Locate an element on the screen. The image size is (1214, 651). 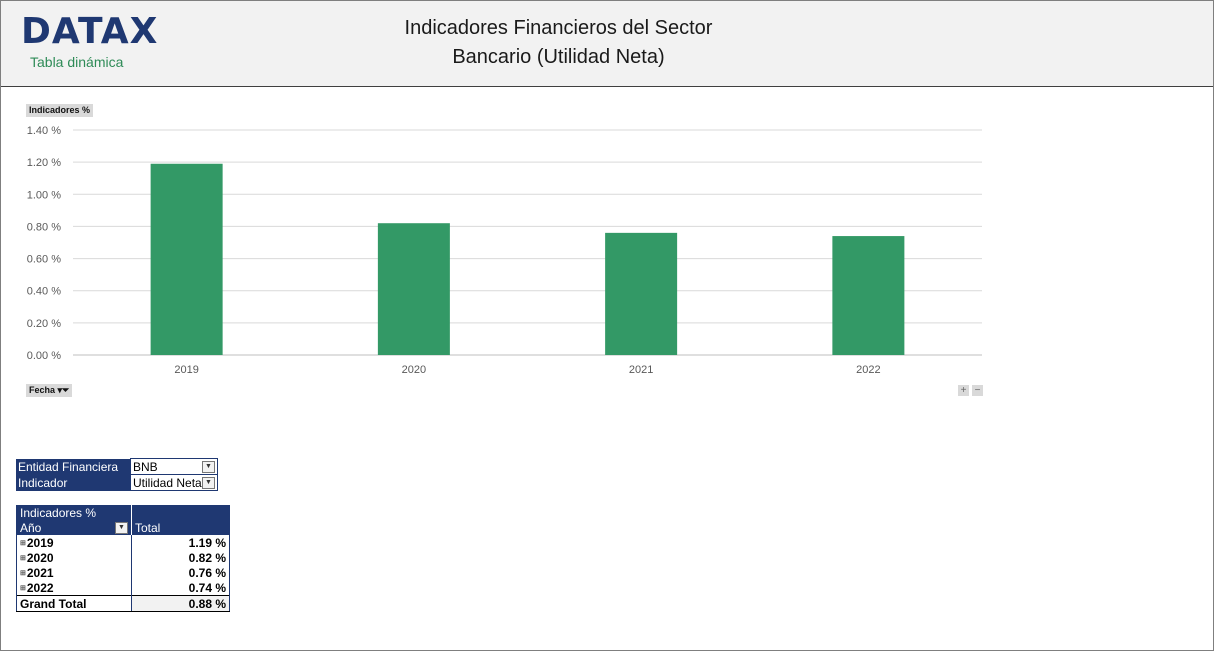
axis-field-button: Fecha ▾⏷ is located at coordinates (49, 390).